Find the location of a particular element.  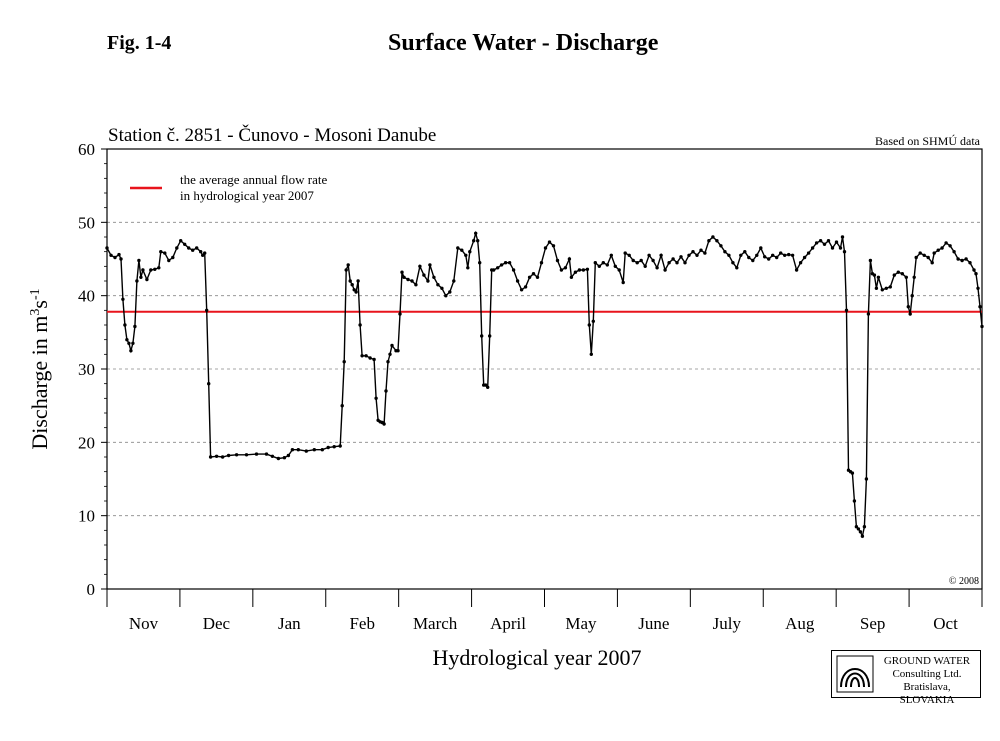

station-title: Station č. 2851 - Čunovo - Mosoni Danube is located at coordinates (272, 135).